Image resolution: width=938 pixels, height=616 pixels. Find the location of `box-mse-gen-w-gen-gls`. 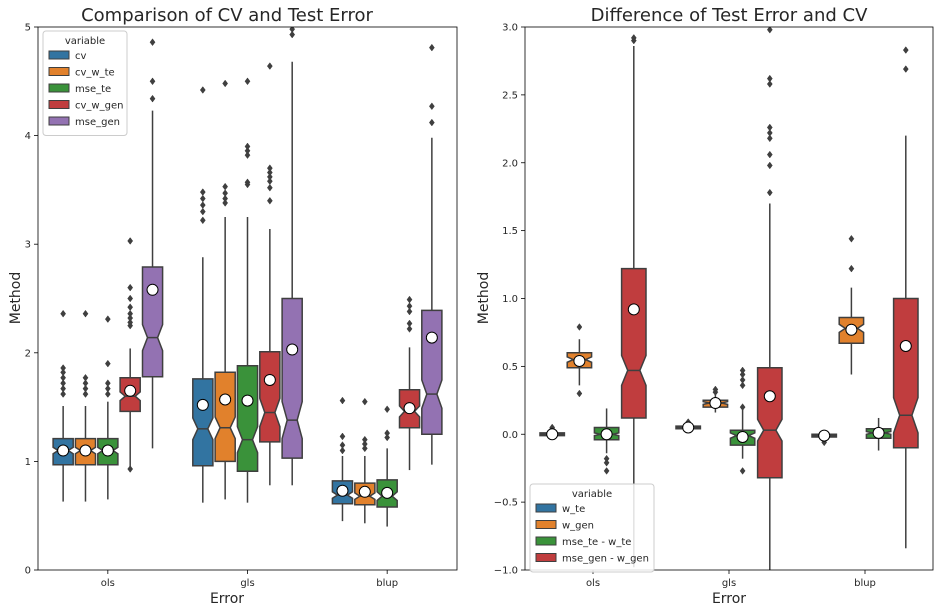

box-mse-gen-w-gen-gls is located at coordinates (769, 298).